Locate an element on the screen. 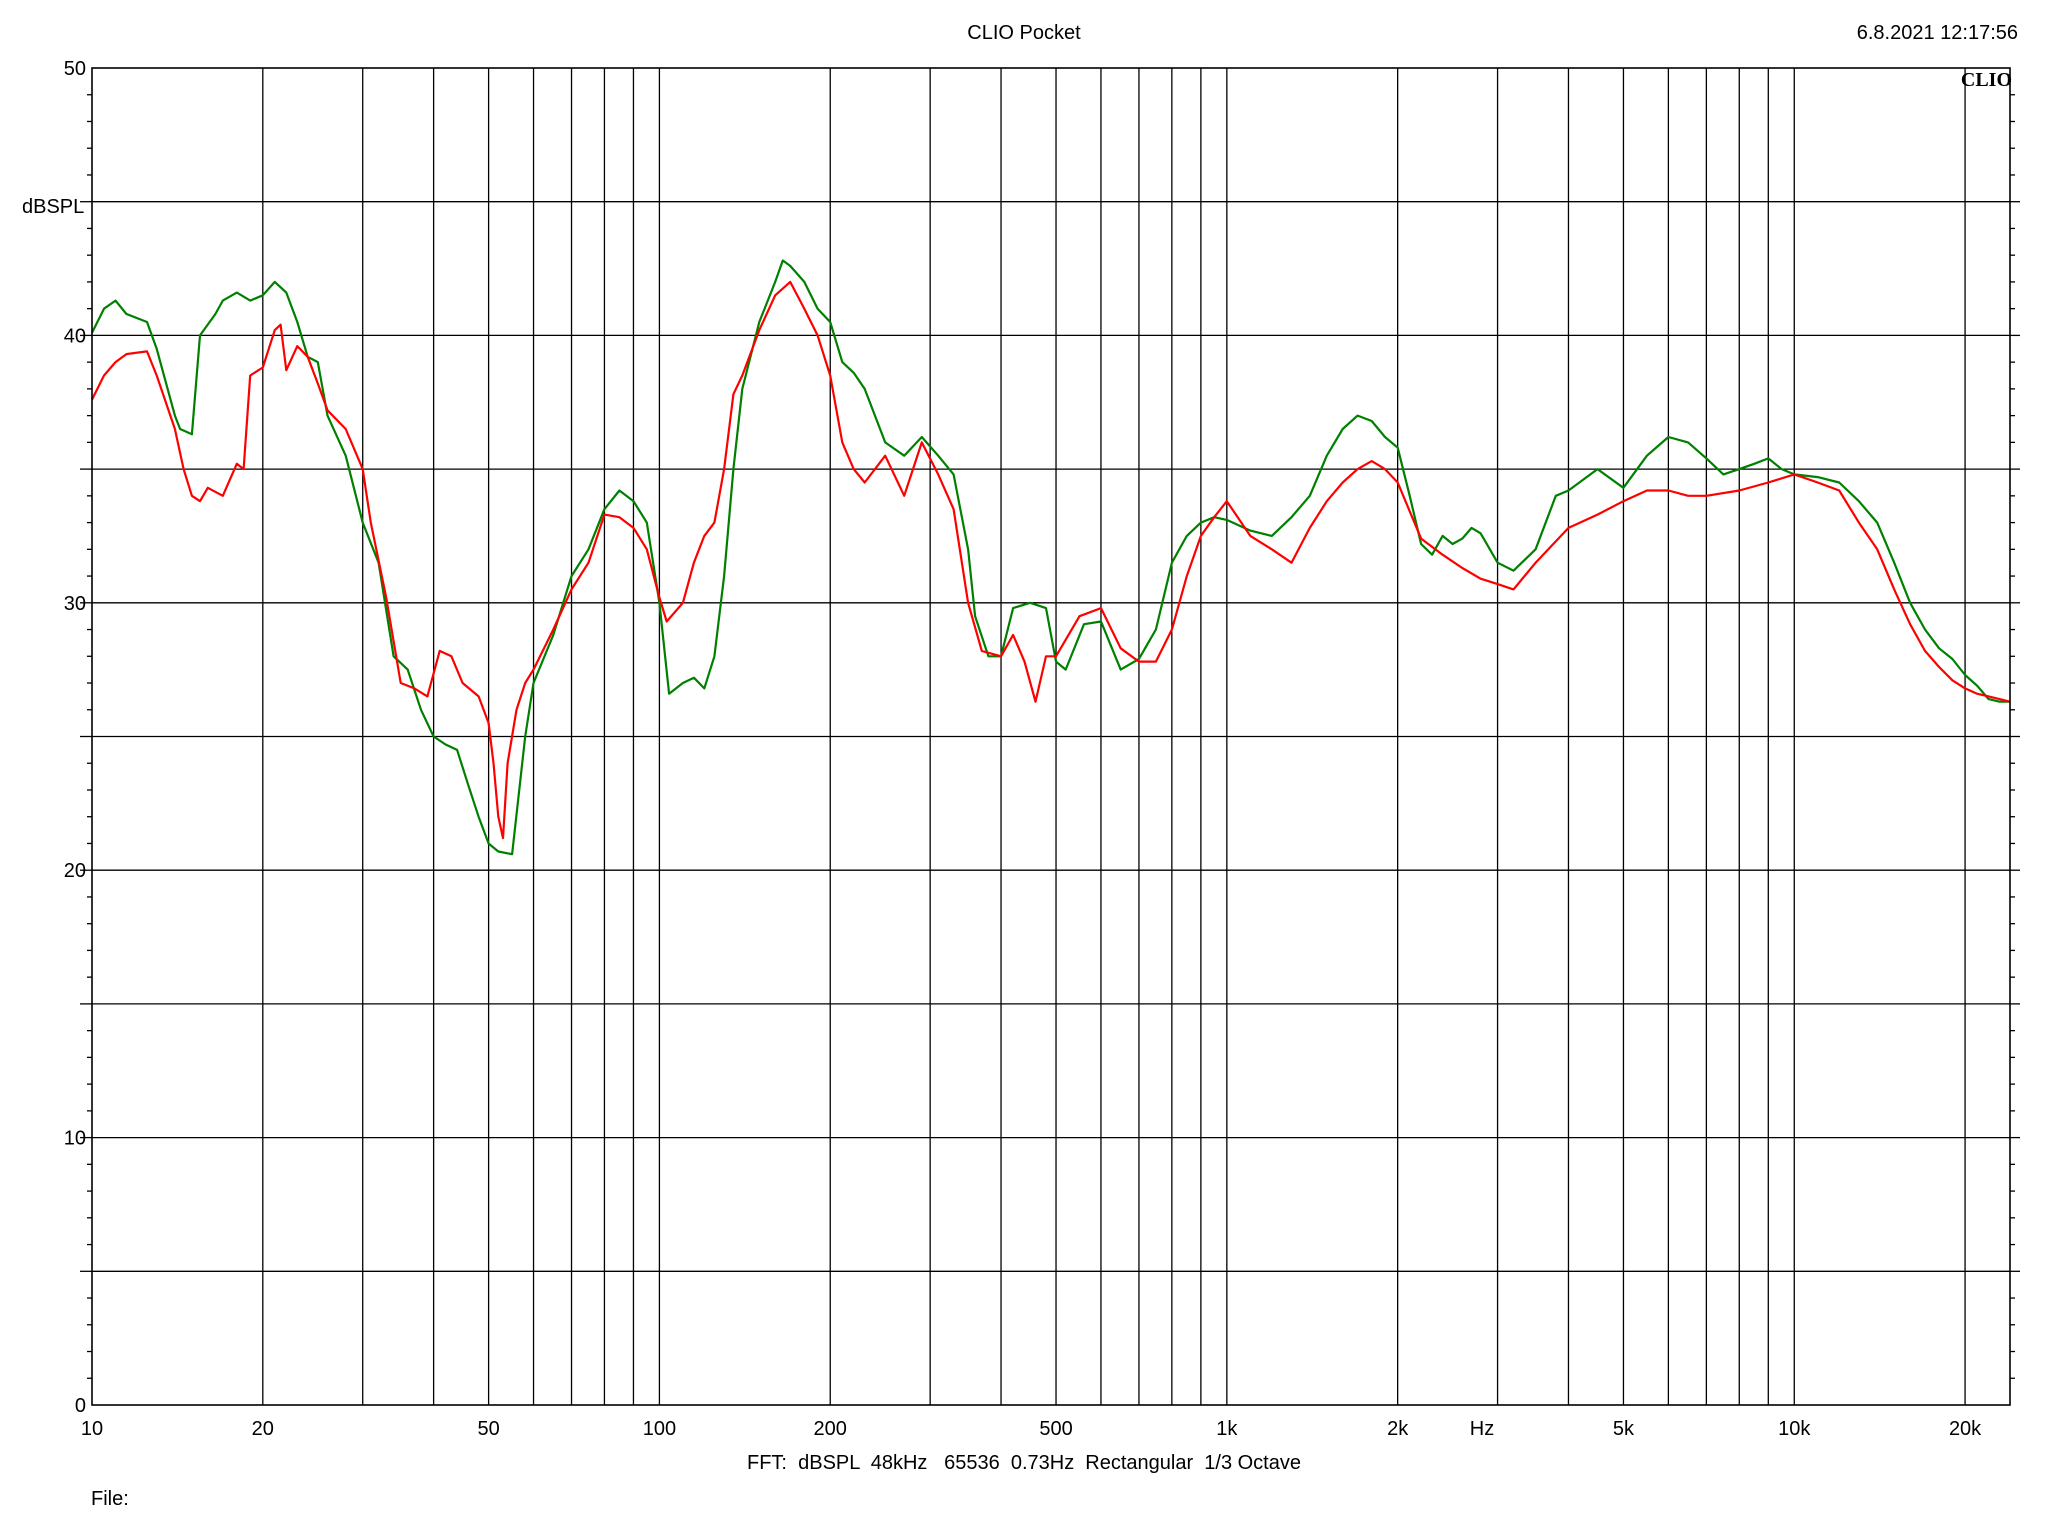  file-label: File: is located at coordinates (110, 1499).